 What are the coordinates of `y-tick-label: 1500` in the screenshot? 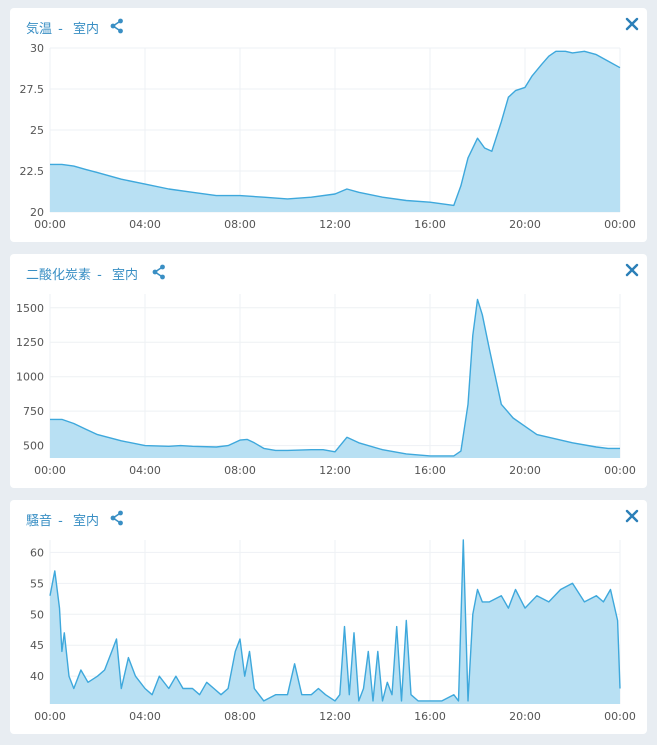 It's located at (30, 308).